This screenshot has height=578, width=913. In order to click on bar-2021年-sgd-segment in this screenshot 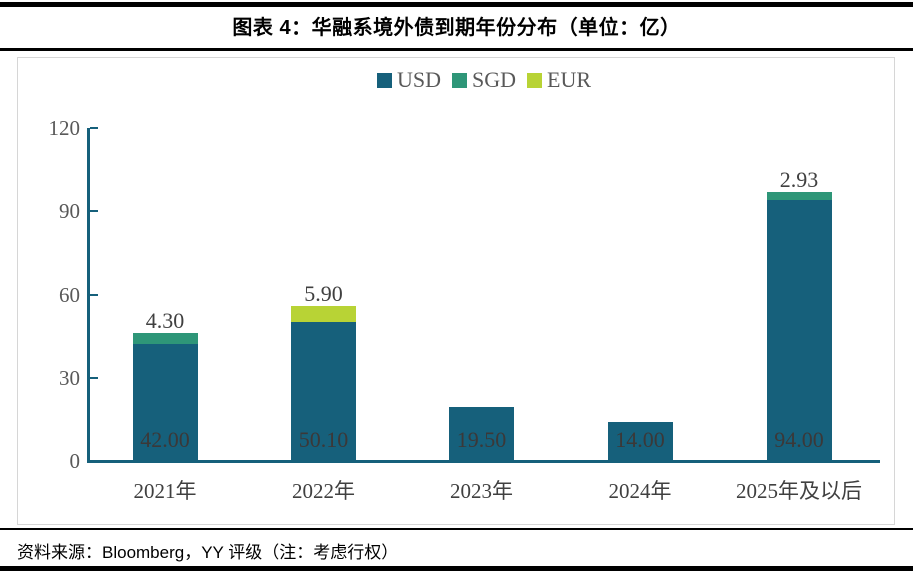, I will do `click(165, 338)`.